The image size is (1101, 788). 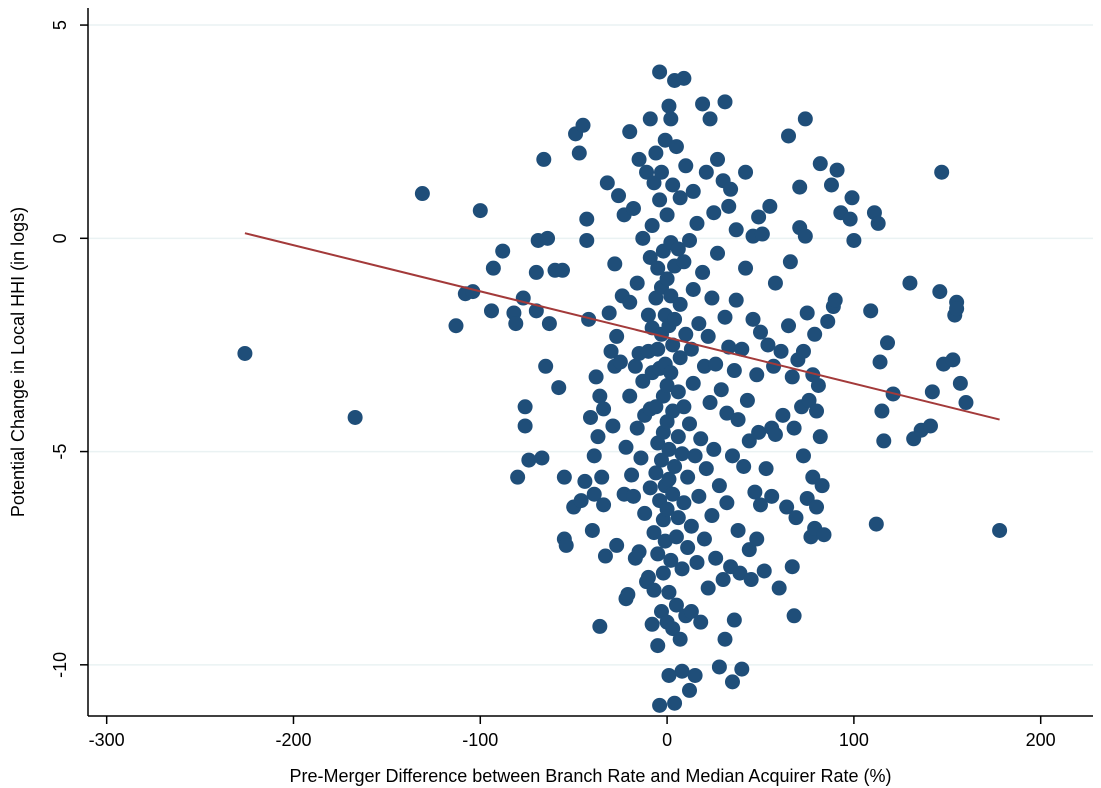 I want to click on x-tick-label: -200, so click(x=293, y=740).